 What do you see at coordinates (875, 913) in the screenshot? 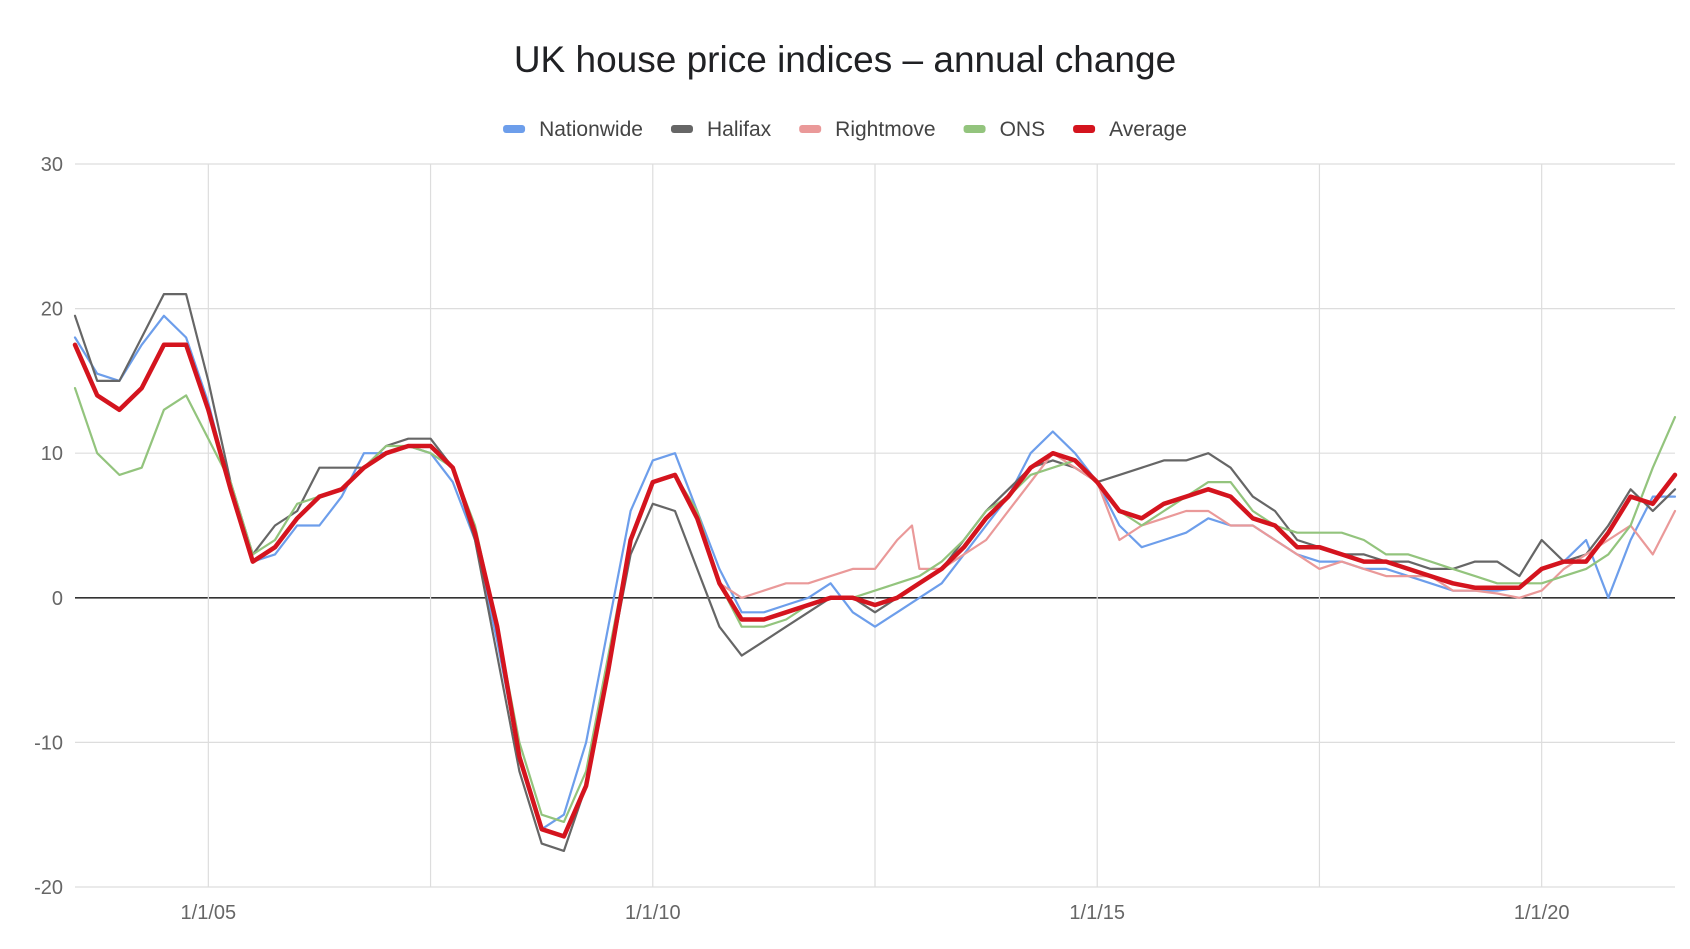
I see `x-axis-ticks: 1/1/05 1/1/10 1/1/15 1/1/20` at bounding box center [875, 913].